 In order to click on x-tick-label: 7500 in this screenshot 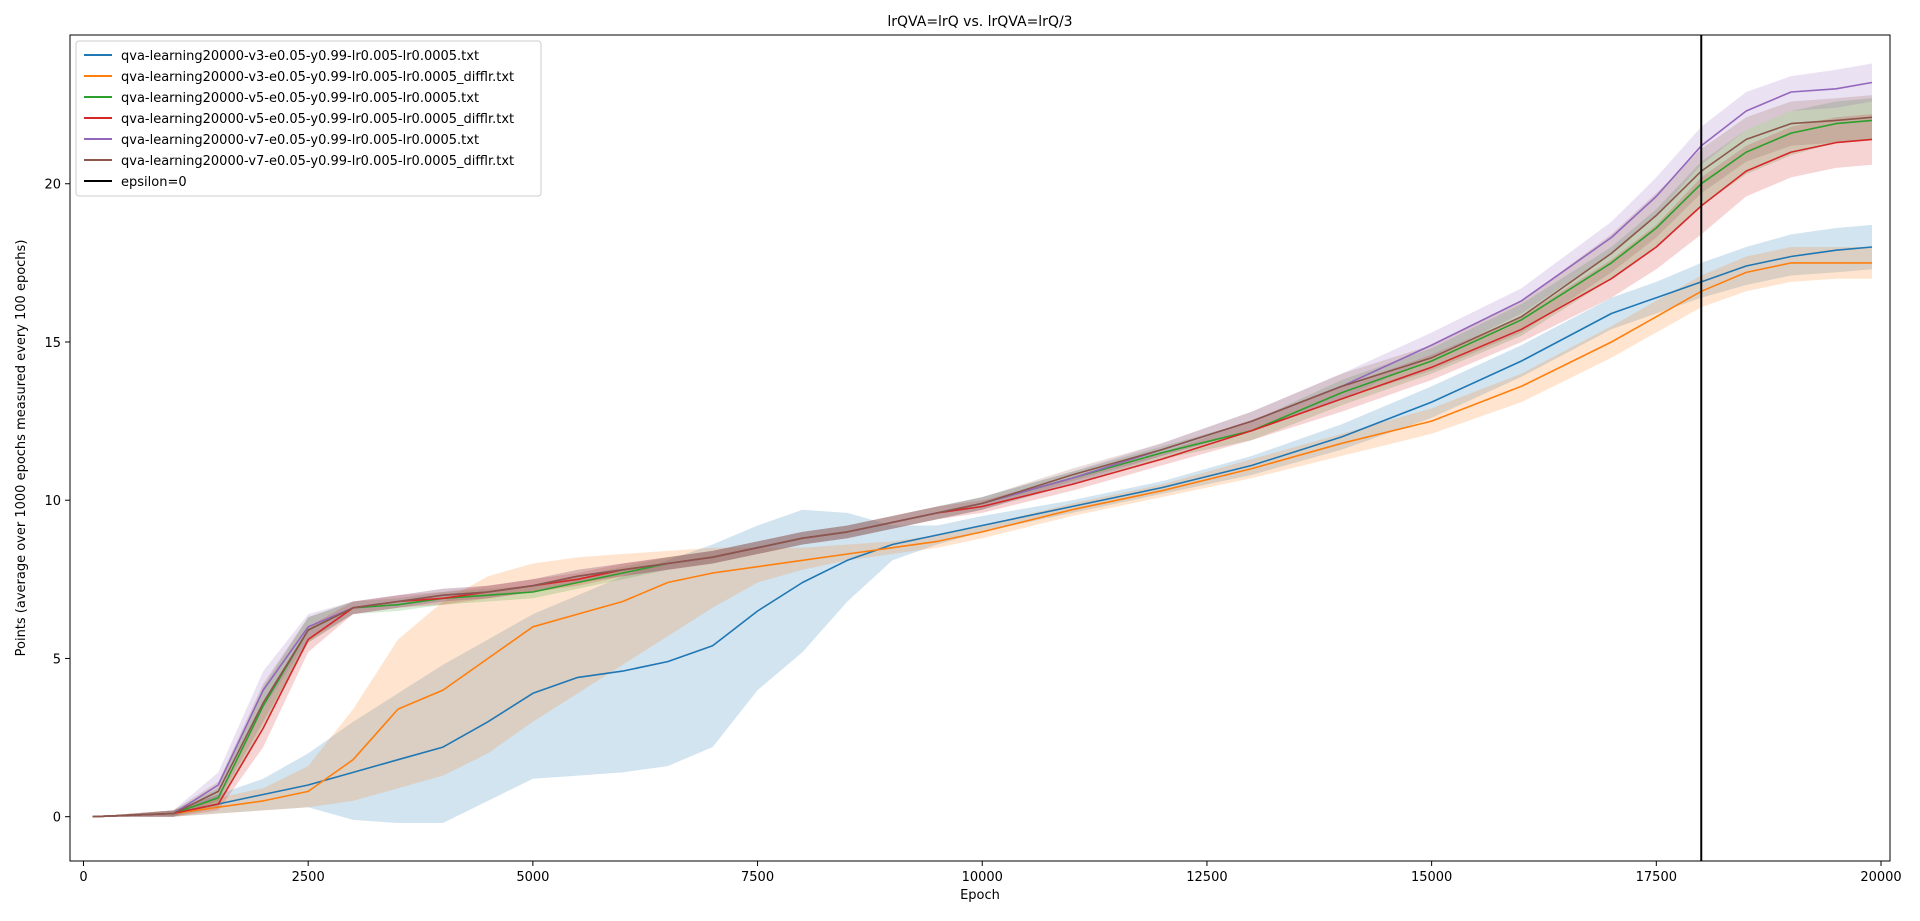, I will do `click(757, 877)`.